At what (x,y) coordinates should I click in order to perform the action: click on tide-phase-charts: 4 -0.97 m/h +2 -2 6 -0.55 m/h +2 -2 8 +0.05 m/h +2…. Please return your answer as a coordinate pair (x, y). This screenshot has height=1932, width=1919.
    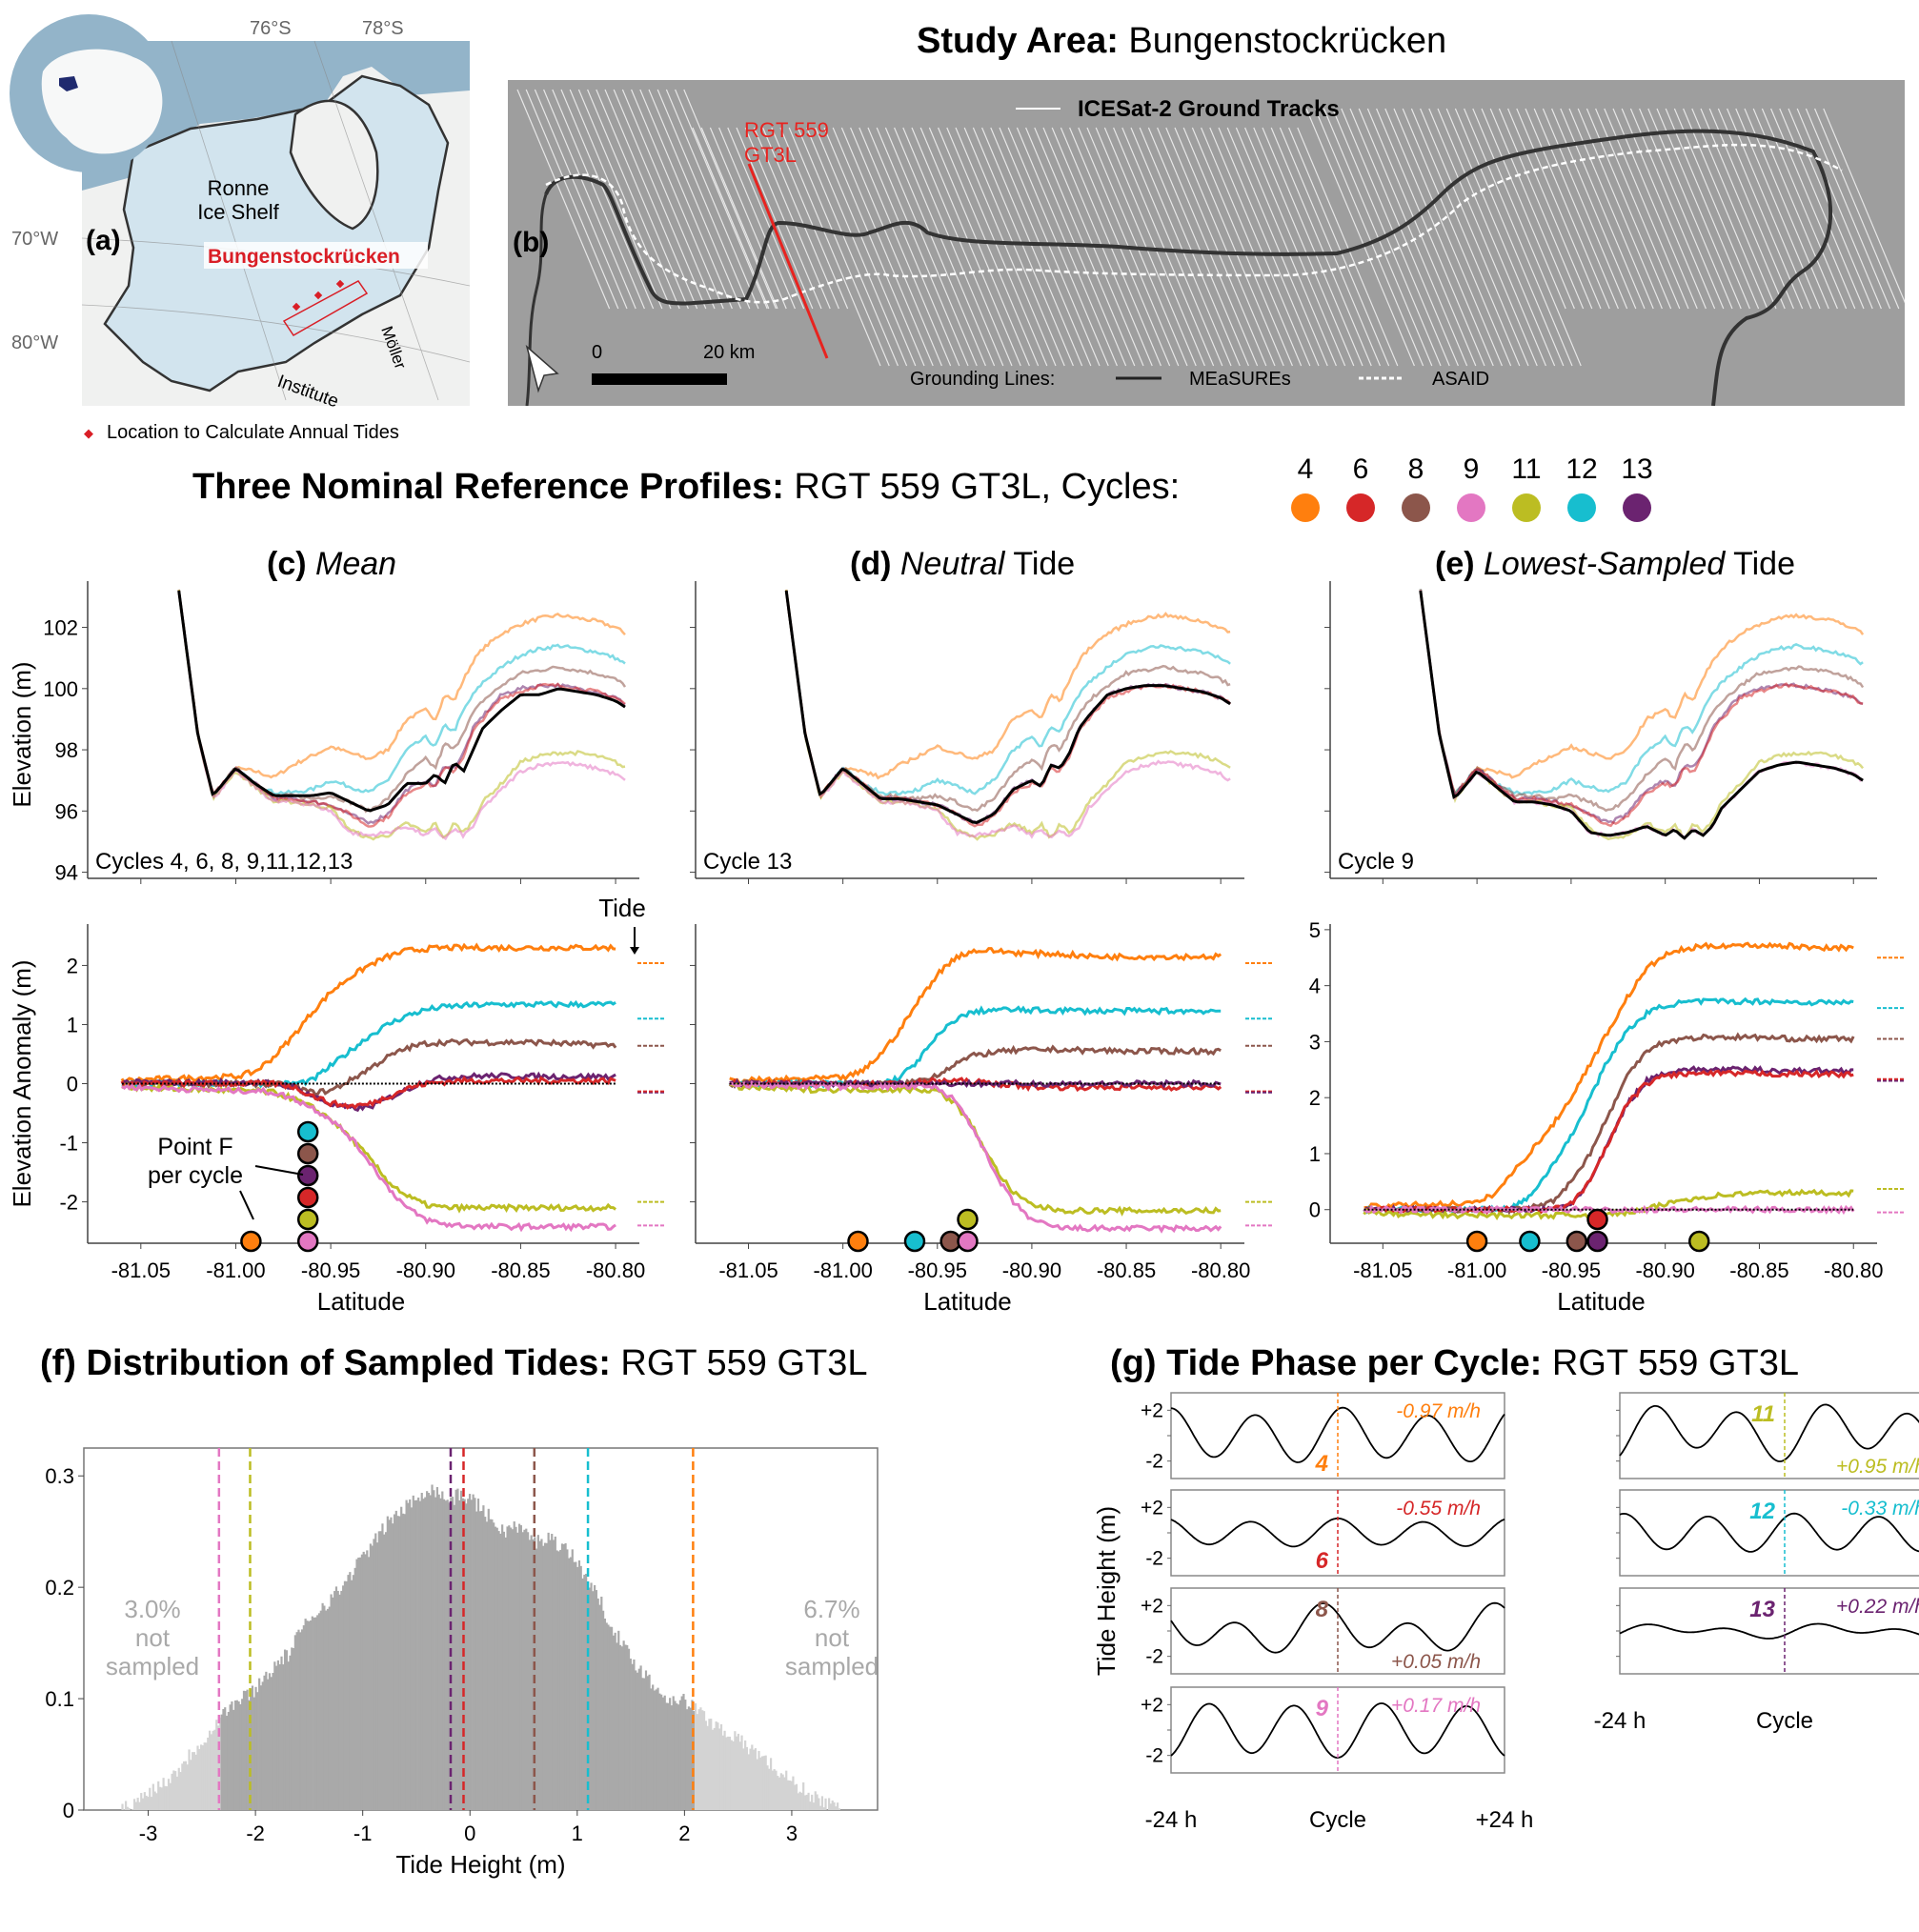
    Looking at the image, I should click on (1506, 1612).